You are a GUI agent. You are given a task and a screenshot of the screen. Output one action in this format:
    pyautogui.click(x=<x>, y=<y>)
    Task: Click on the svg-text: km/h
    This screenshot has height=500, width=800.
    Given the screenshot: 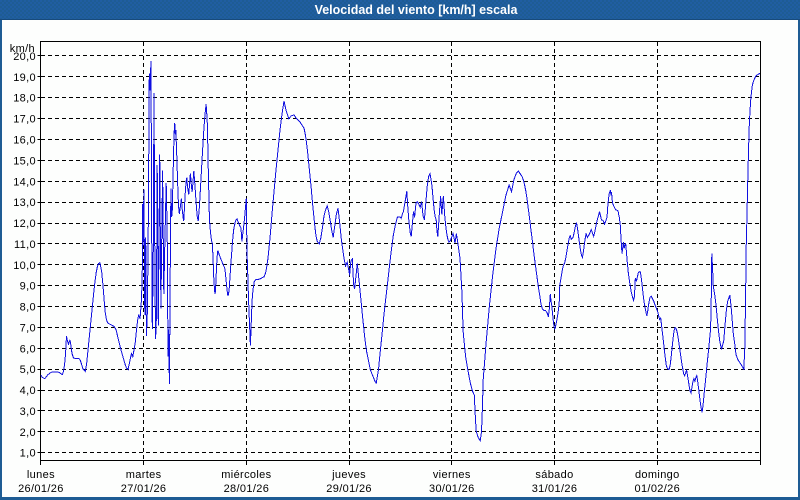 What is the action you would take?
    pyautogui.click(x=22, y=49)
    